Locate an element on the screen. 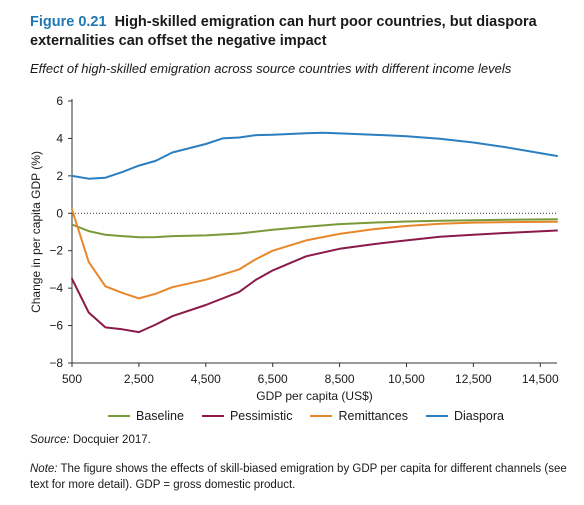 Image resolution: width=584 pixels, height=505 pixels. y-tick-label: 6 is located at coordinates (59, 101).